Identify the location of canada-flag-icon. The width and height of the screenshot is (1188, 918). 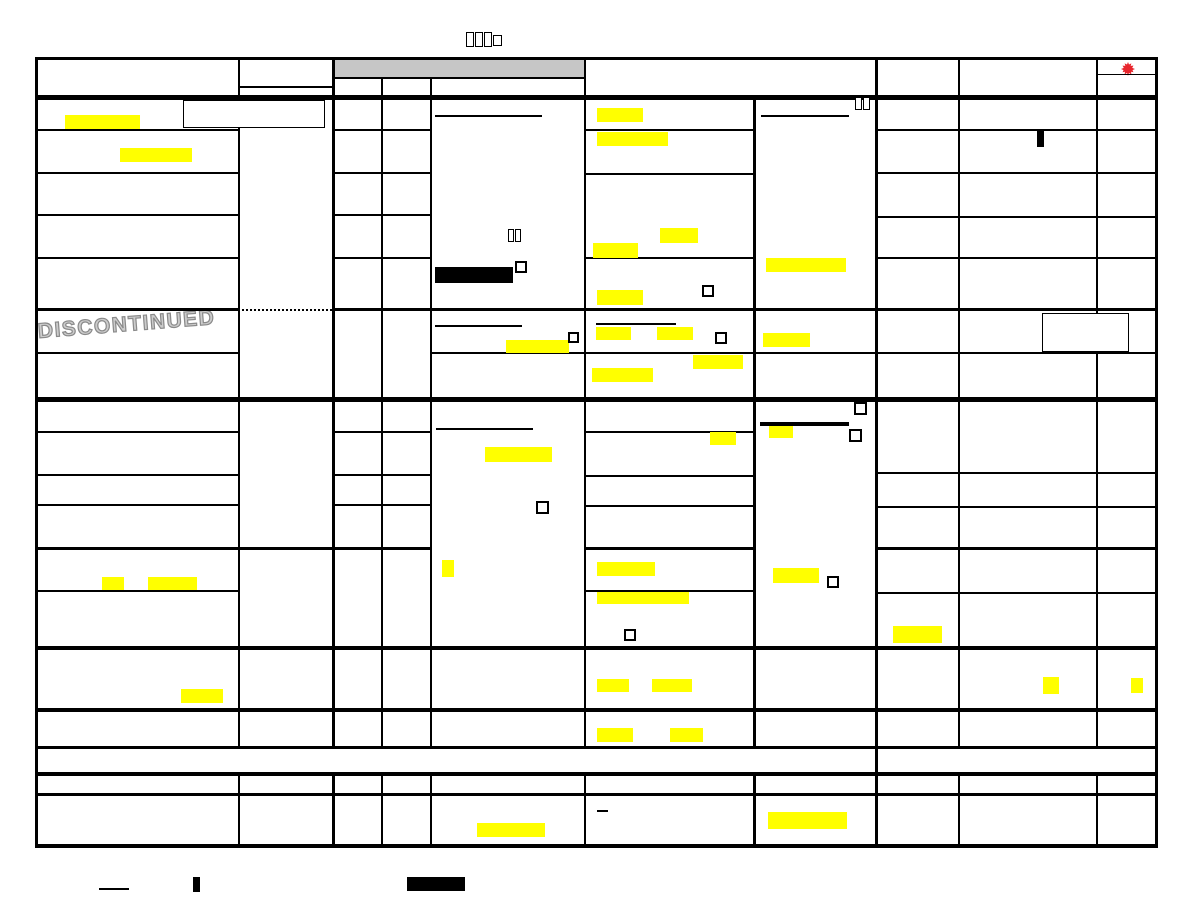
(1127, 69).